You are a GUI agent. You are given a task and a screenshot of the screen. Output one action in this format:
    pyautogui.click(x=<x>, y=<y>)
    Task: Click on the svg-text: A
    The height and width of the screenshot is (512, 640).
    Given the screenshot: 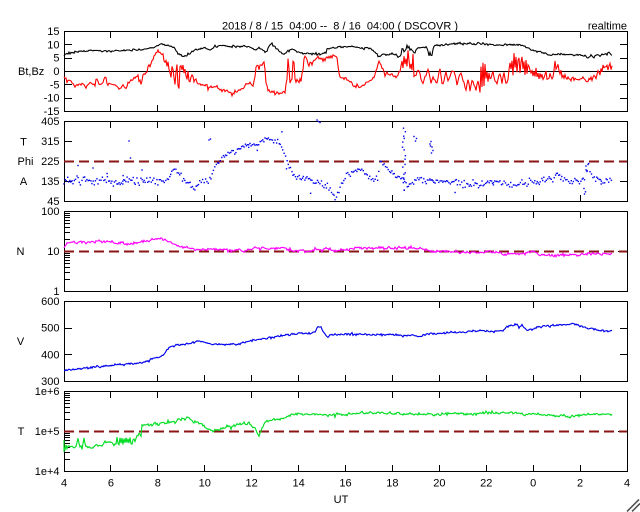 What is the action you would take?
    pyautogui.click(x=24, y=182)
    